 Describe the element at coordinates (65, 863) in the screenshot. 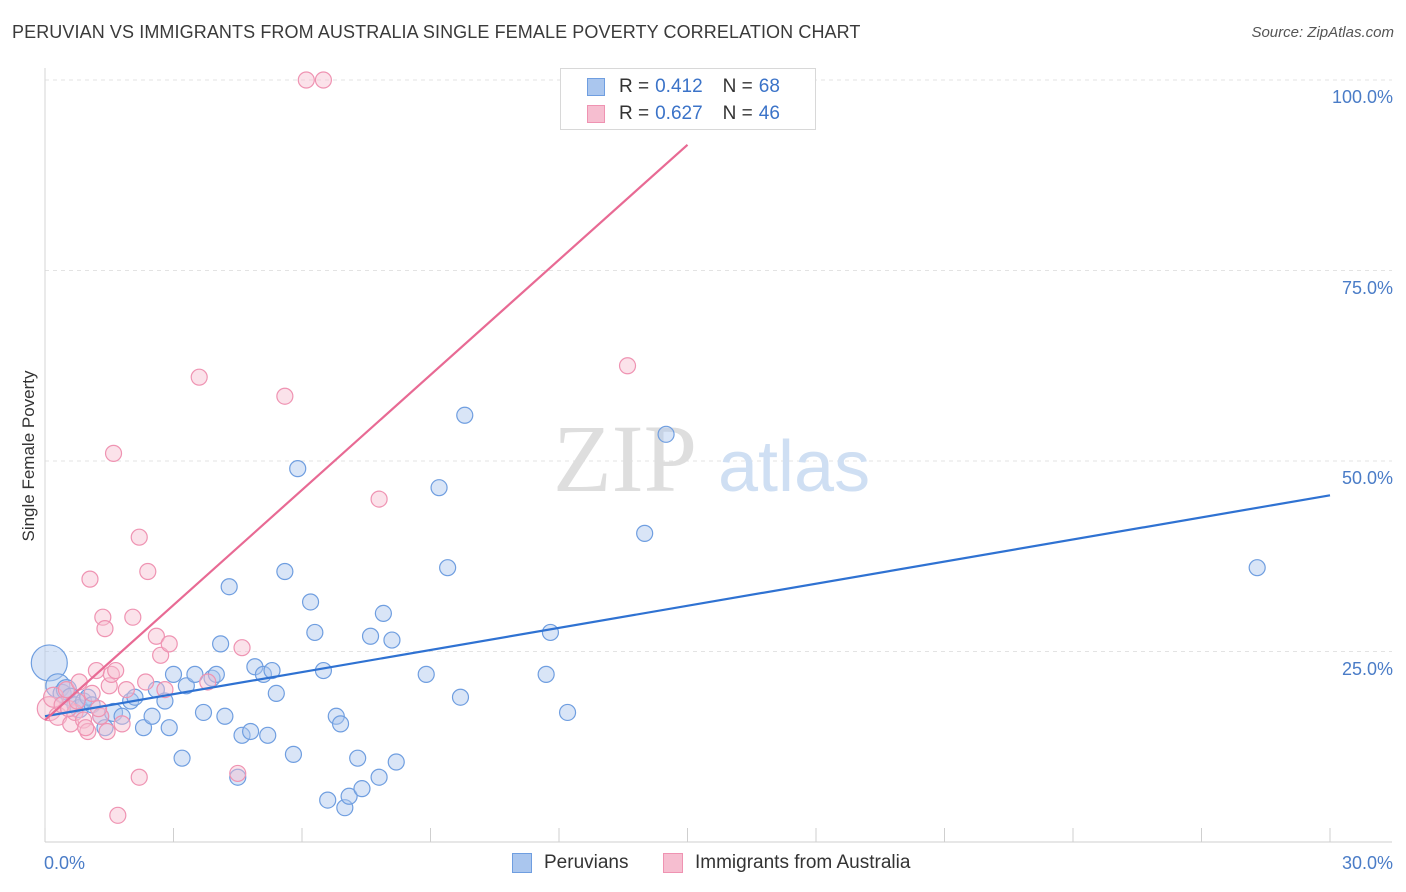

I see `x-tick-label-min: 0.0%` at that location.